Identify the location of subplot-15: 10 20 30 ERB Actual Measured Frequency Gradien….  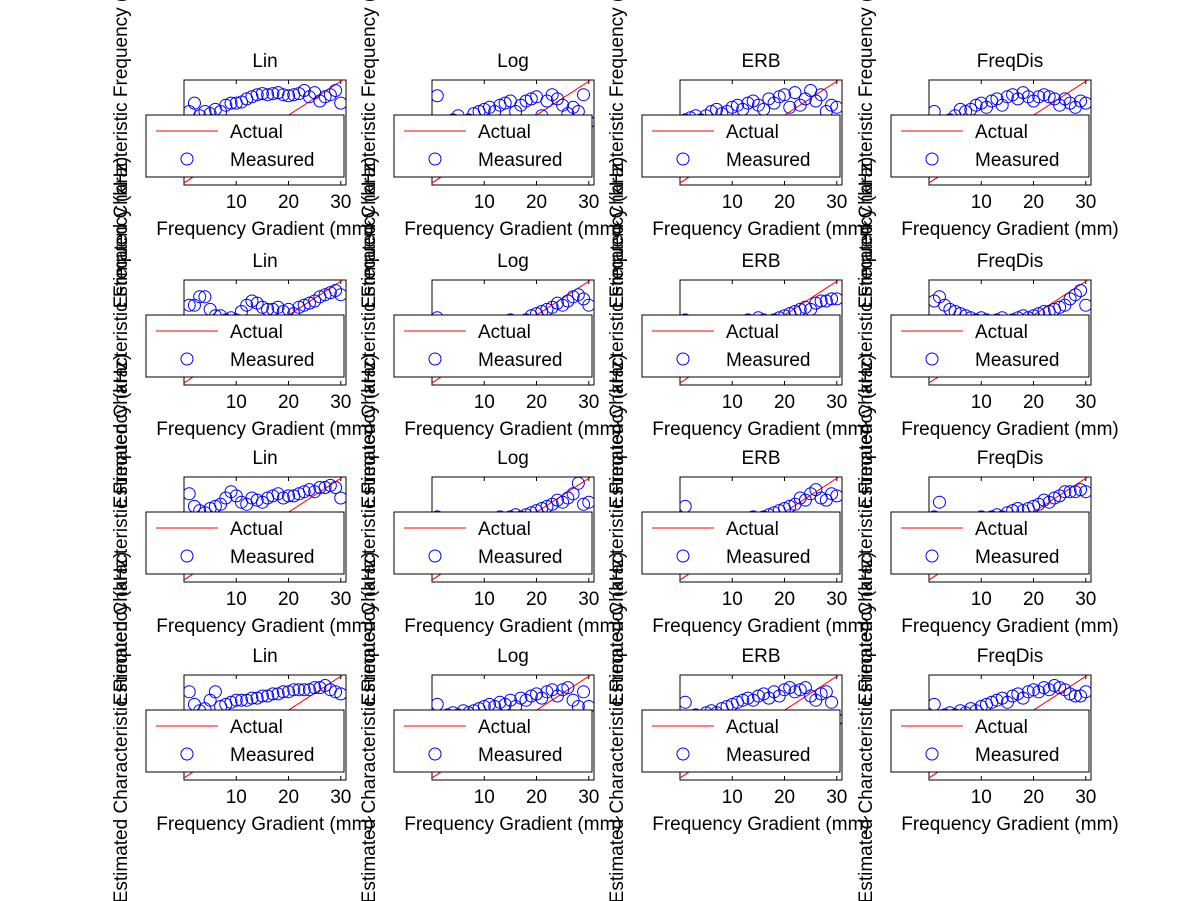
(738, 726).